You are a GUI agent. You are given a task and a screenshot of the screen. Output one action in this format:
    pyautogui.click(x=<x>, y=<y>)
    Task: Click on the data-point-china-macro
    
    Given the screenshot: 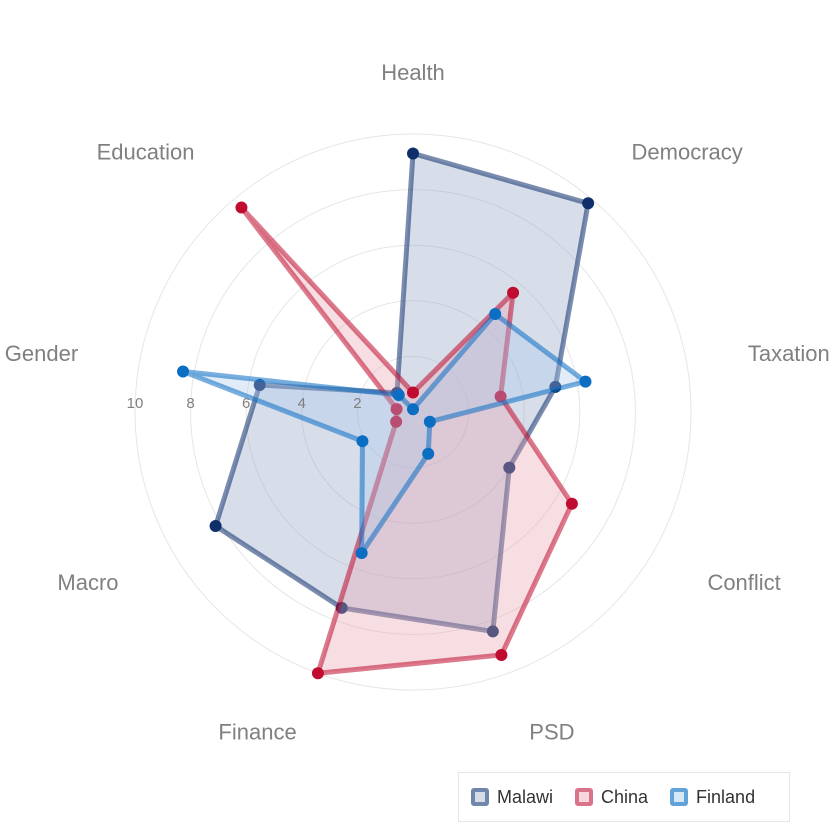 What is the action you would take?
    pyautogui.click(x=396, y=421)
    